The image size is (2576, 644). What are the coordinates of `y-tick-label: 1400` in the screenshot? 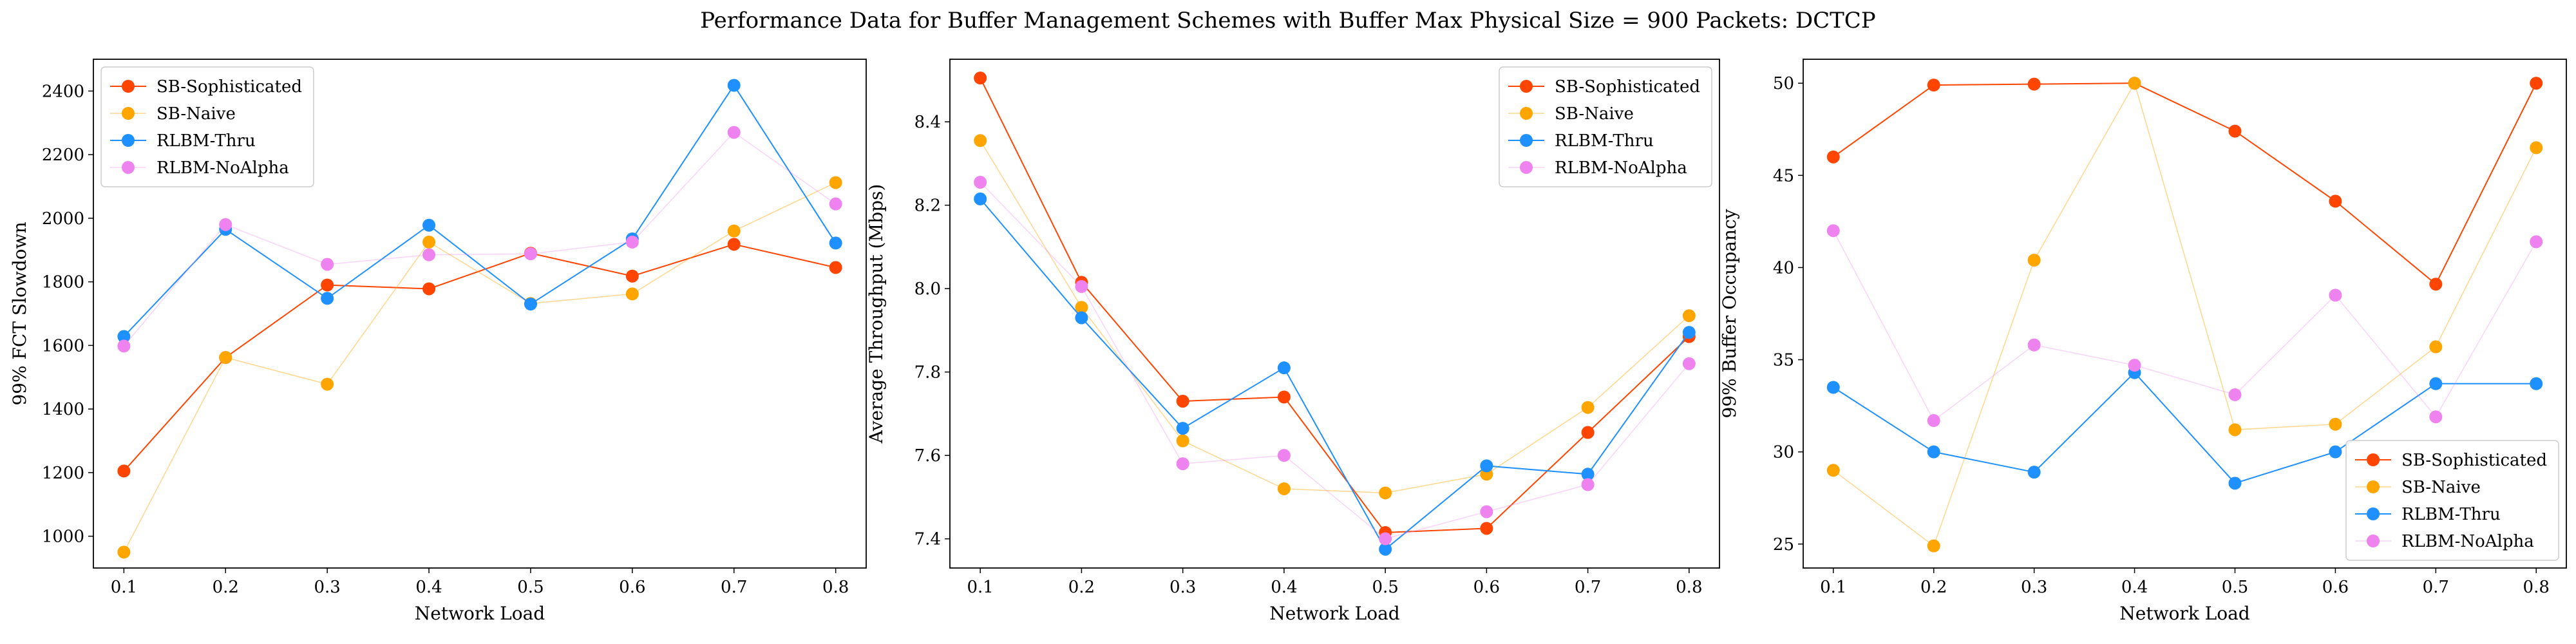 It's located at (63, 410).